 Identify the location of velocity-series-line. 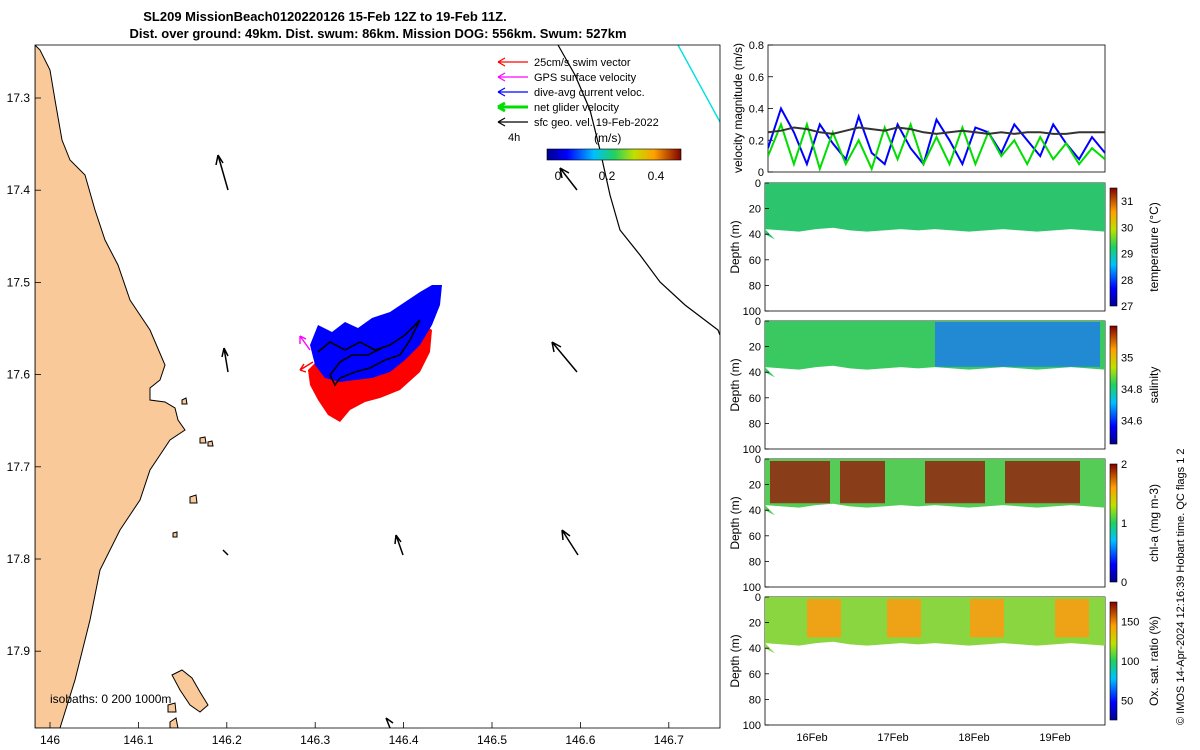
(936, 146).